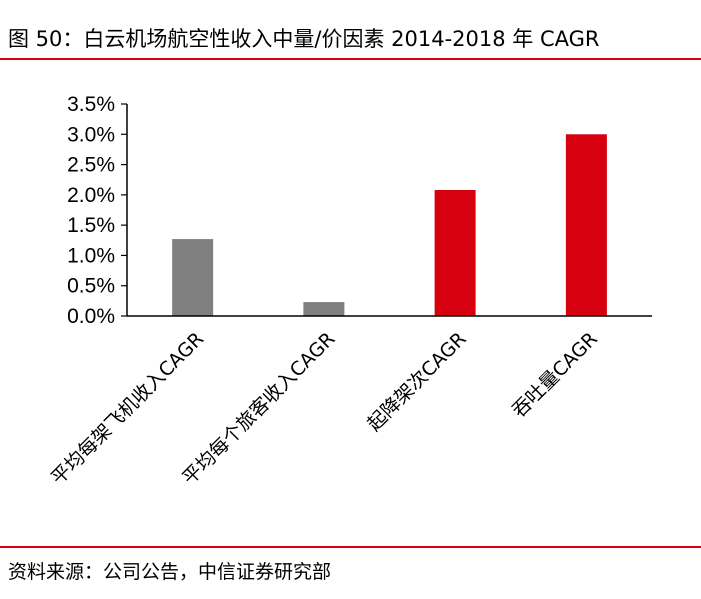  What do you see at coordinates (304, 39) in the screenshot?
I see `figure-title: 图 50：白云机场航空性收入中量/价因素 2014-2018 年 CAGR` at bounding box center [304, 39].